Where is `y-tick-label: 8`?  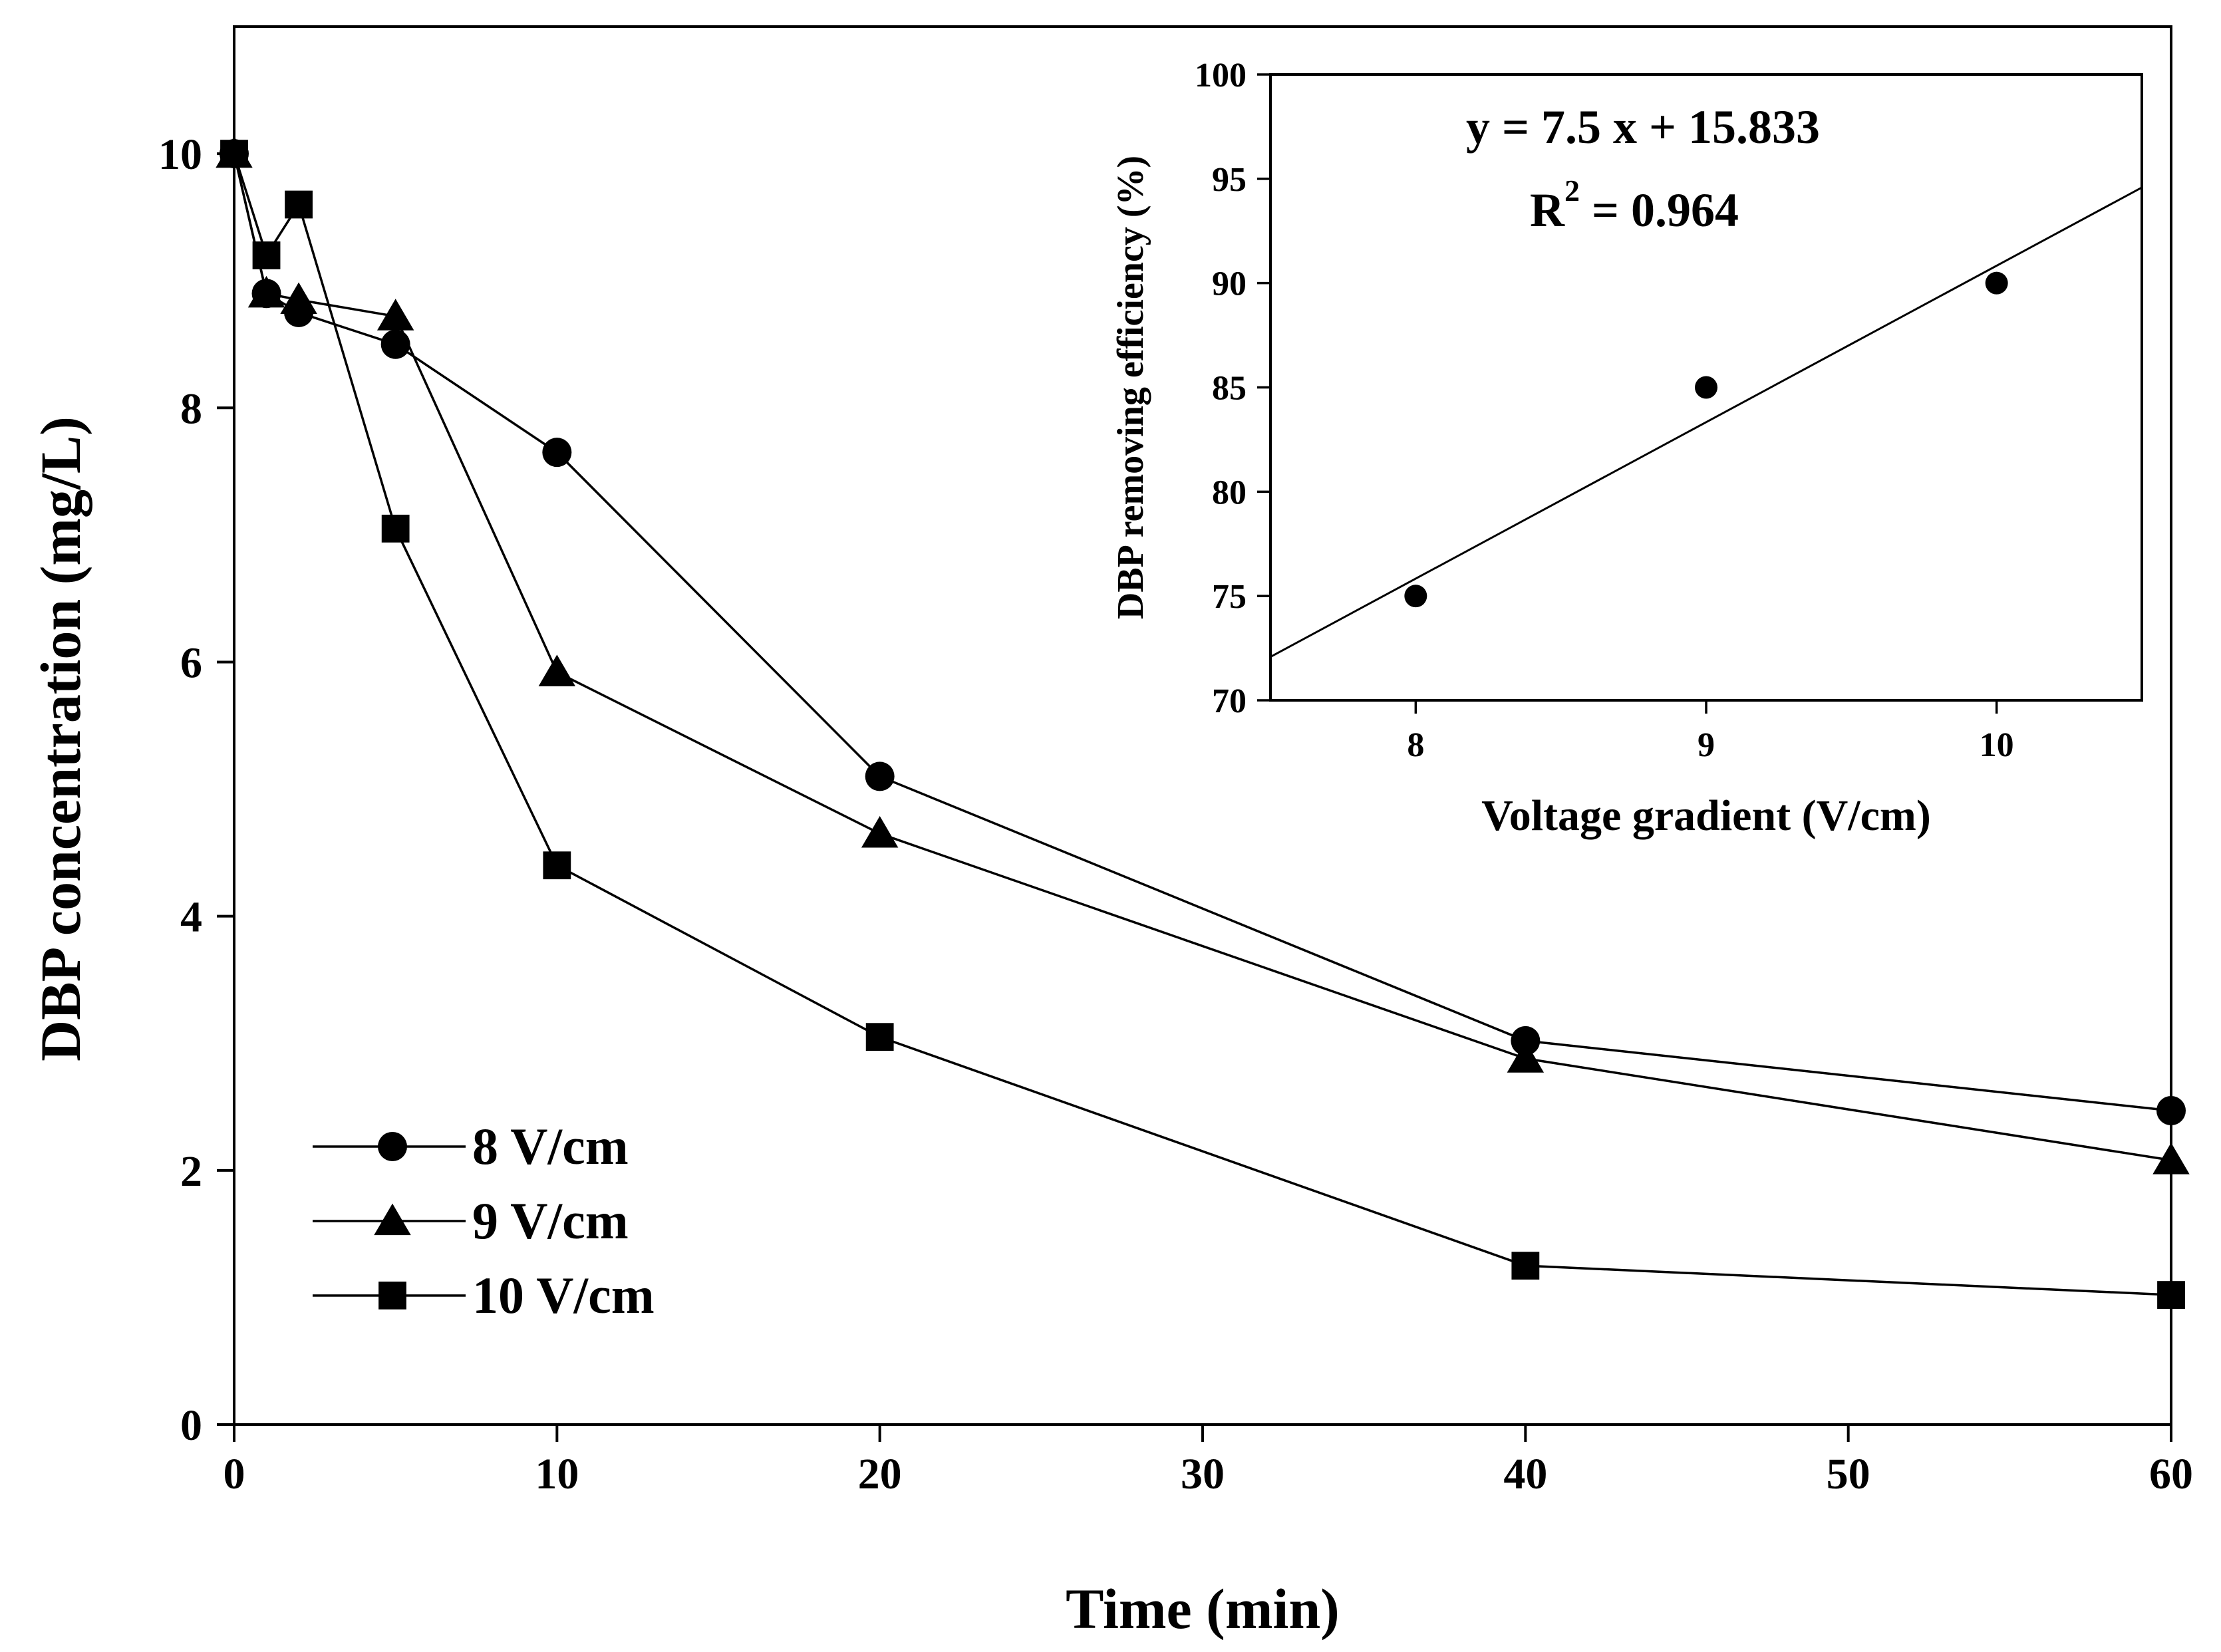
y-tick-label: 8 is located at coordinates (191, 408).